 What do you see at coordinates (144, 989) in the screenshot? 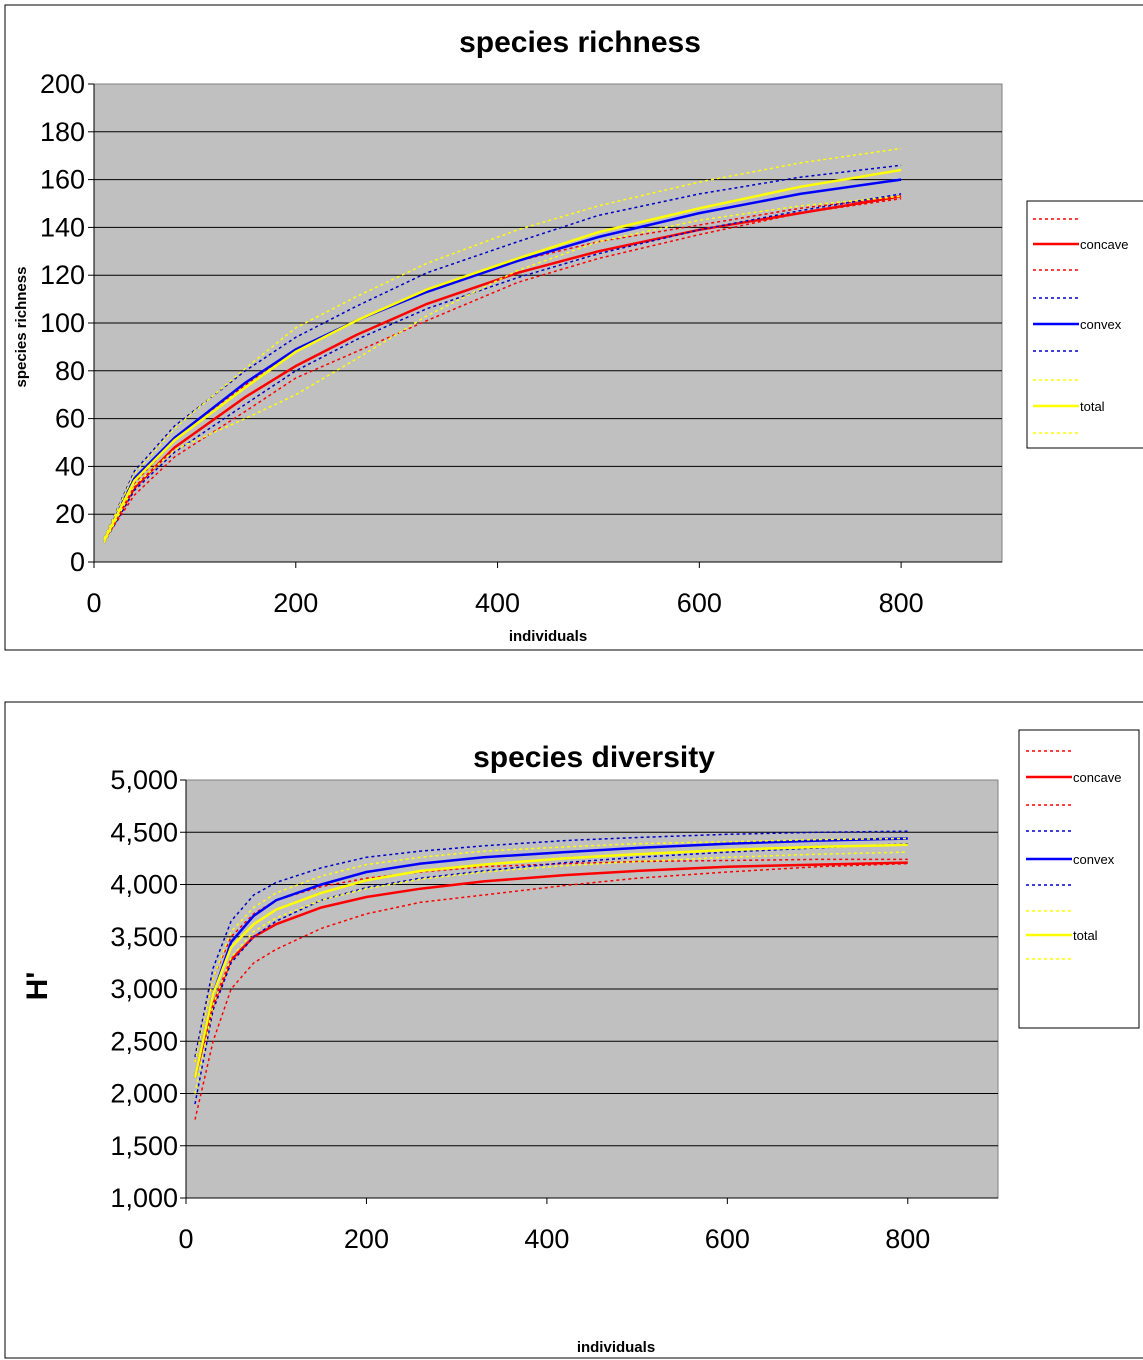
I see `y-tick-label: 3,000` at bounding box center [144, 989].